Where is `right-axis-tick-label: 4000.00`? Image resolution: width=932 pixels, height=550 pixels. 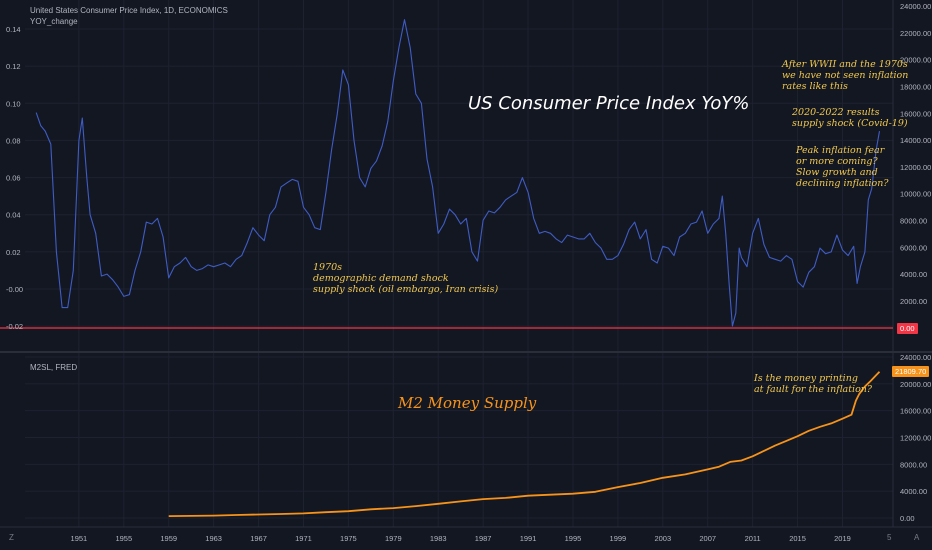
right-axis-tick-label: 4000.00 is located at coordinates (913, 274).